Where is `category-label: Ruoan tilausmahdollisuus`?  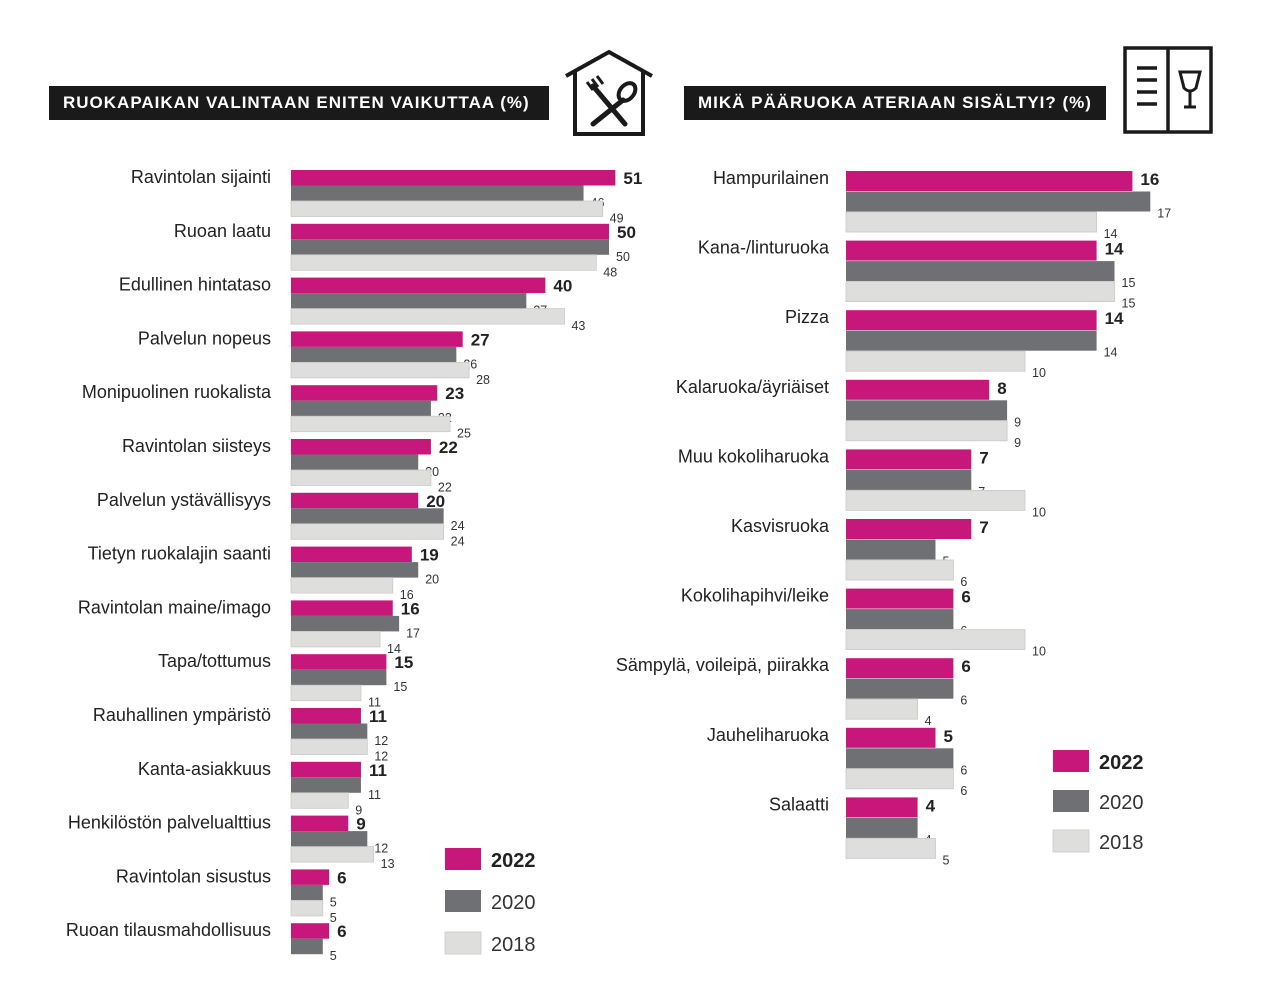 category-label: Ruoan tilausmahdollisuus is located at coordinates (168, 930).